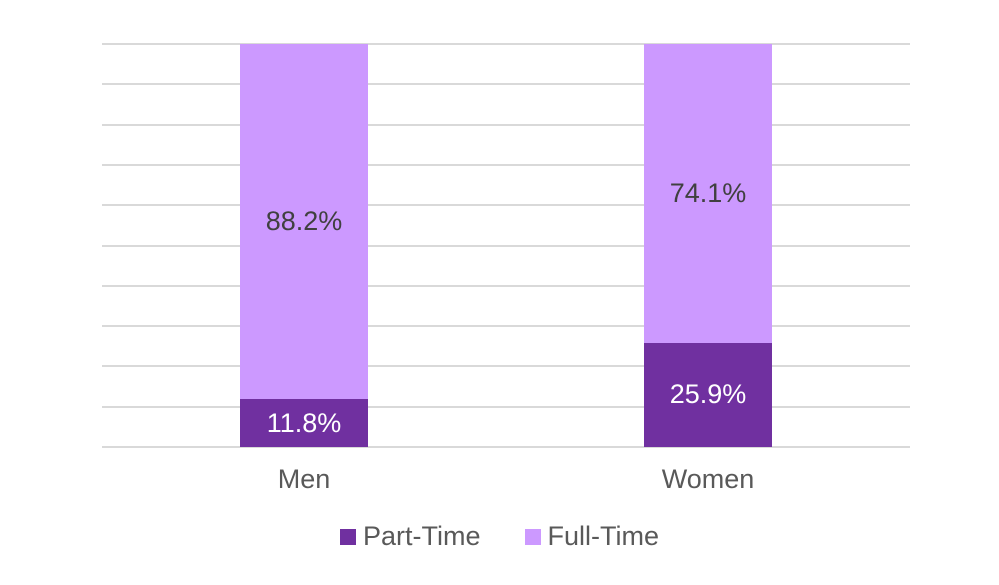  I want to click on value-label-full-time-men: 88.2%, so click(304, 221).